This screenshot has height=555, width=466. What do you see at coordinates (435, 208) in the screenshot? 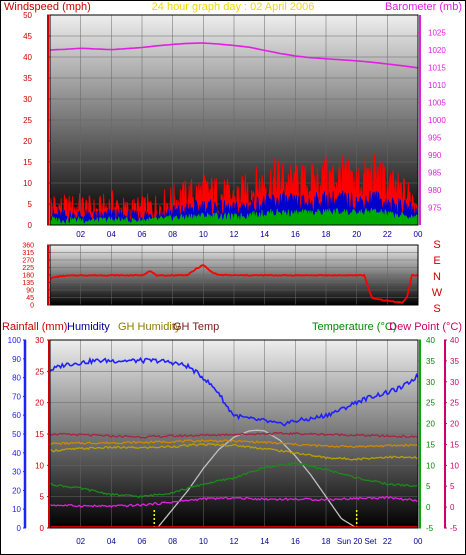
I see `top-right-tick-label: 975` at bounding box center [435, 208].